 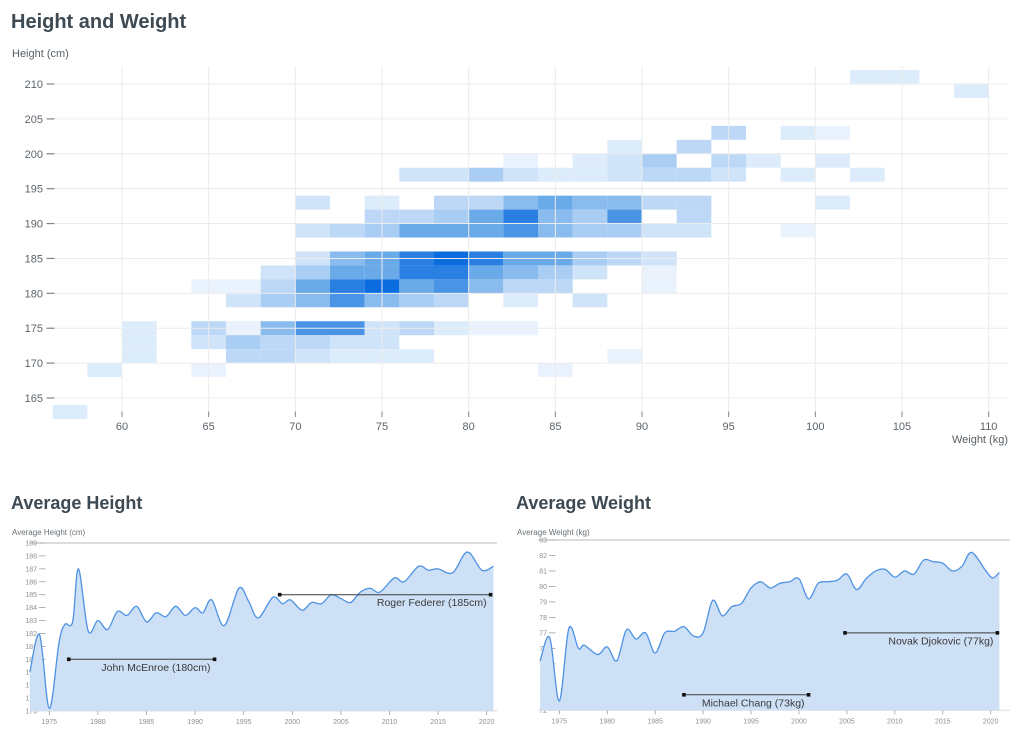 I want to click on avg-weight-axis-label: Average Weight (kg), so click(x=553, y=532).